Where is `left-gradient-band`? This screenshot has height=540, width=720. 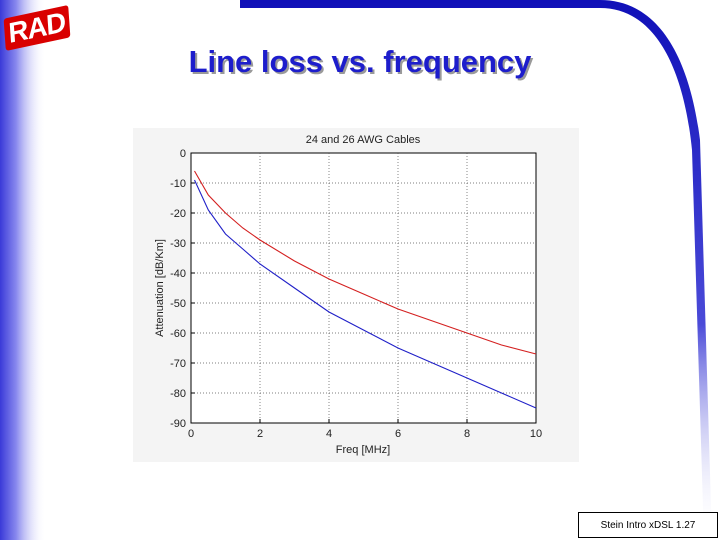 left-gradient-band is located at coordinates (23, 270).